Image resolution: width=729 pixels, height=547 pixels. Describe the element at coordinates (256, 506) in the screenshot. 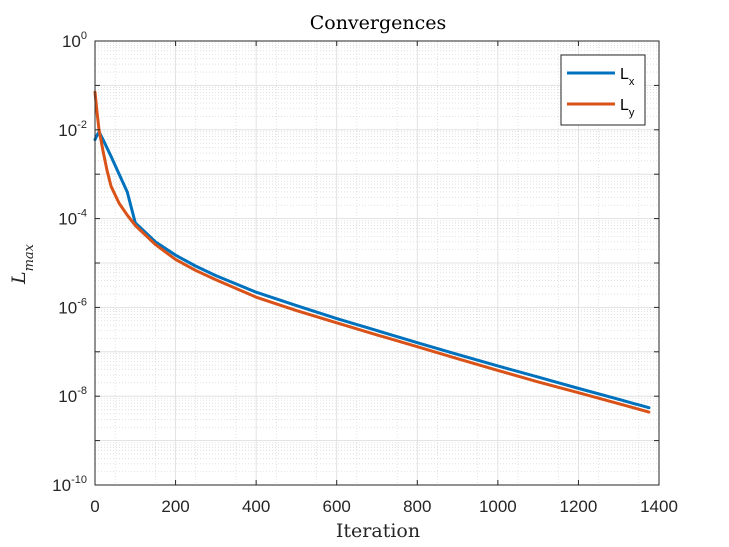

I see `x-tick-label: 400` at that location.